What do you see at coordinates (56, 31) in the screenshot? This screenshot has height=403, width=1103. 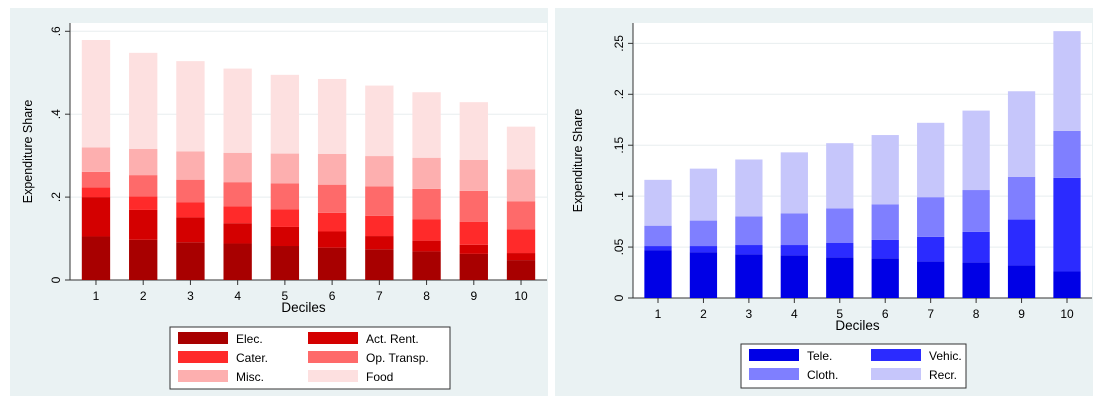 I see `y-tick-label: .6` at bounding box center [56, 31].